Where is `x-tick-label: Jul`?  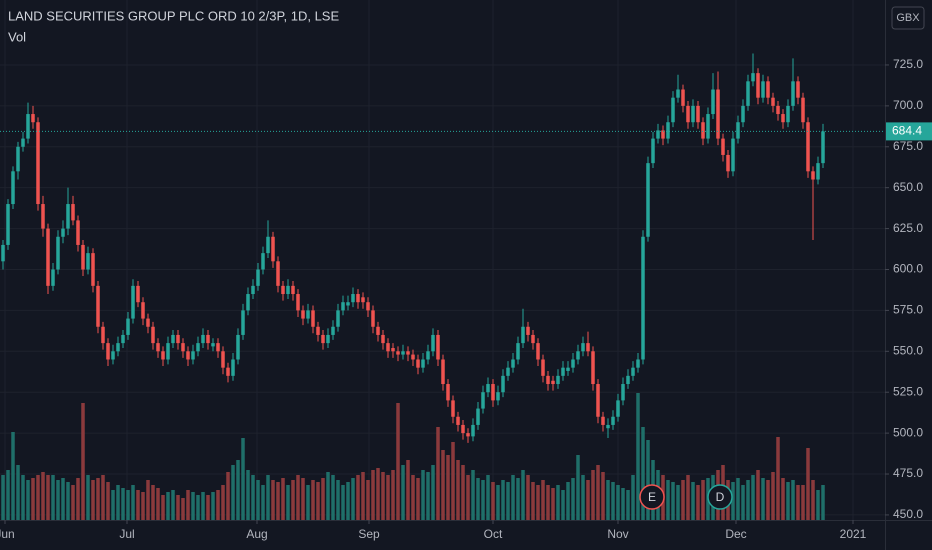 x-tick-label: Jul is located at coordinates (126, 534).